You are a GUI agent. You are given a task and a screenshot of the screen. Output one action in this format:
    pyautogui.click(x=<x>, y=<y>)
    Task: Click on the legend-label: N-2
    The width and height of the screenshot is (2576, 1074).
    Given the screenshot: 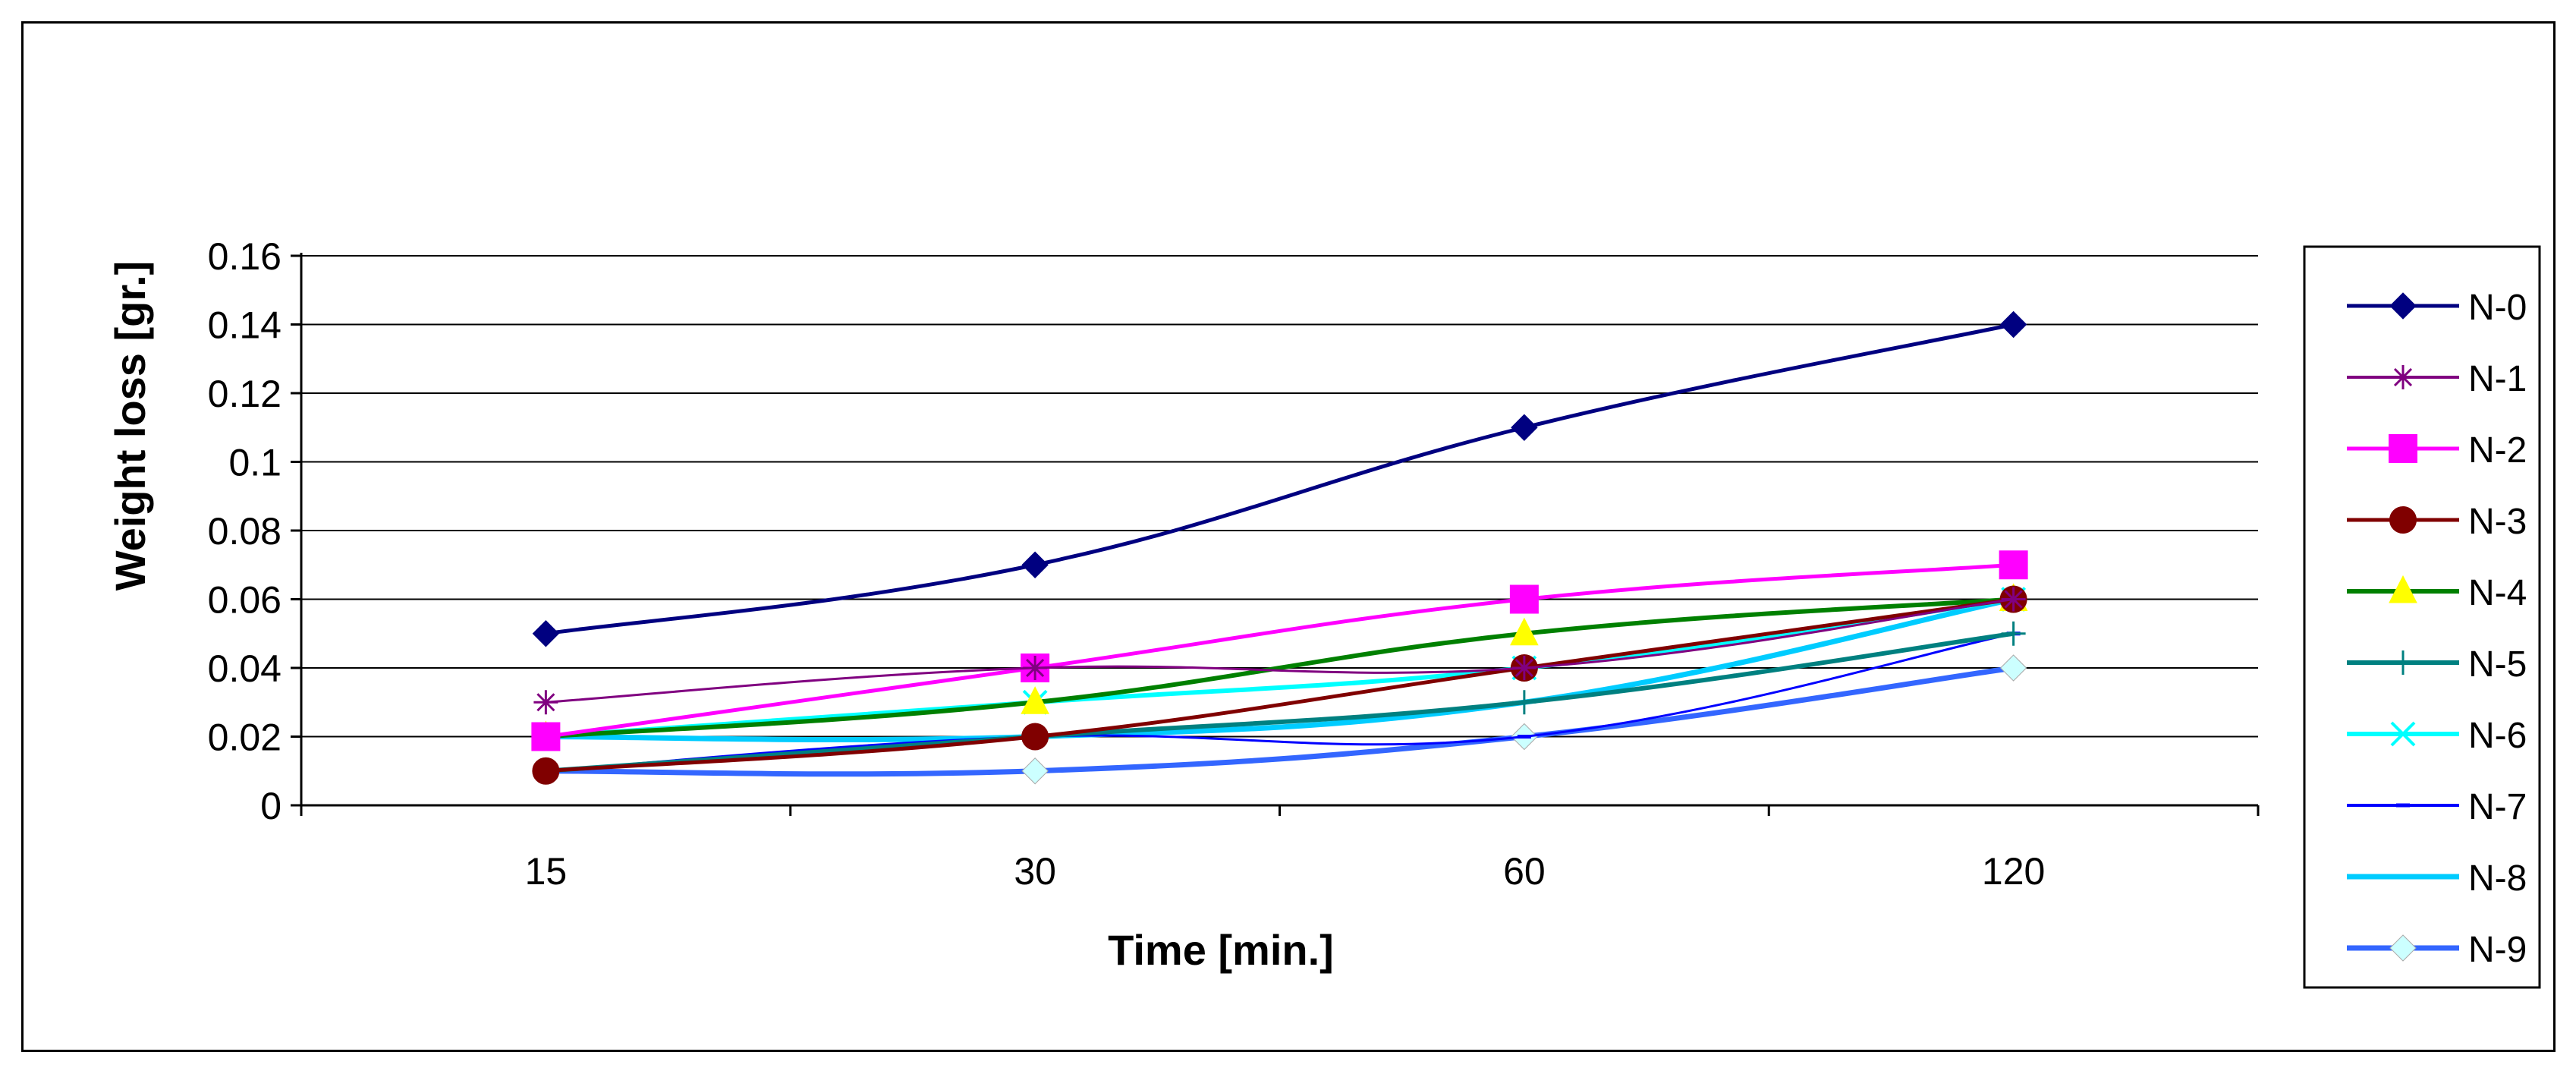 What is the action you would take?
    pyautogui.click(x=2497, y=450)
    